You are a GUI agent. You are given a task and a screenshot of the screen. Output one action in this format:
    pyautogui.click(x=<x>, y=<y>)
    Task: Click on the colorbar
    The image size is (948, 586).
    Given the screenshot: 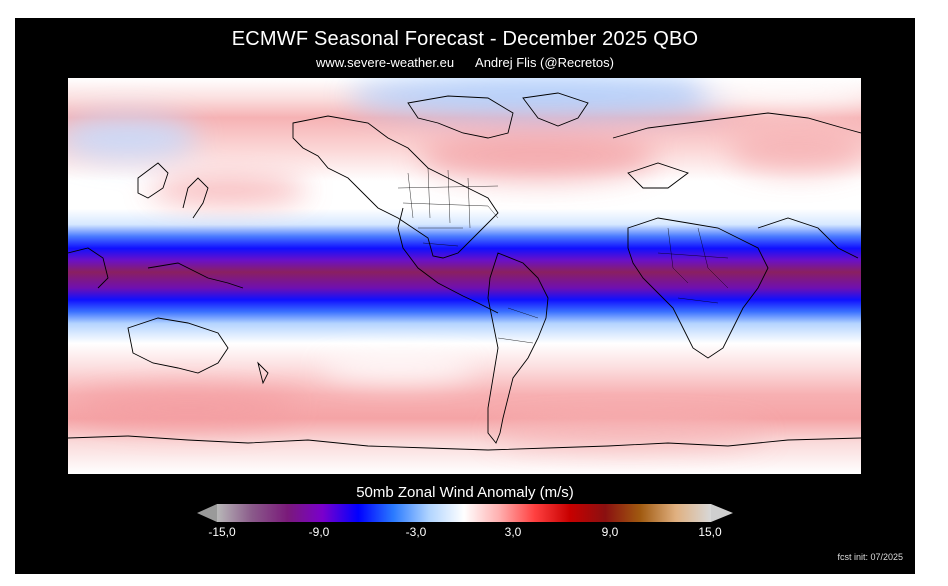 What is the action you would take?
    pyautogui.click(x=465, y=515)
    